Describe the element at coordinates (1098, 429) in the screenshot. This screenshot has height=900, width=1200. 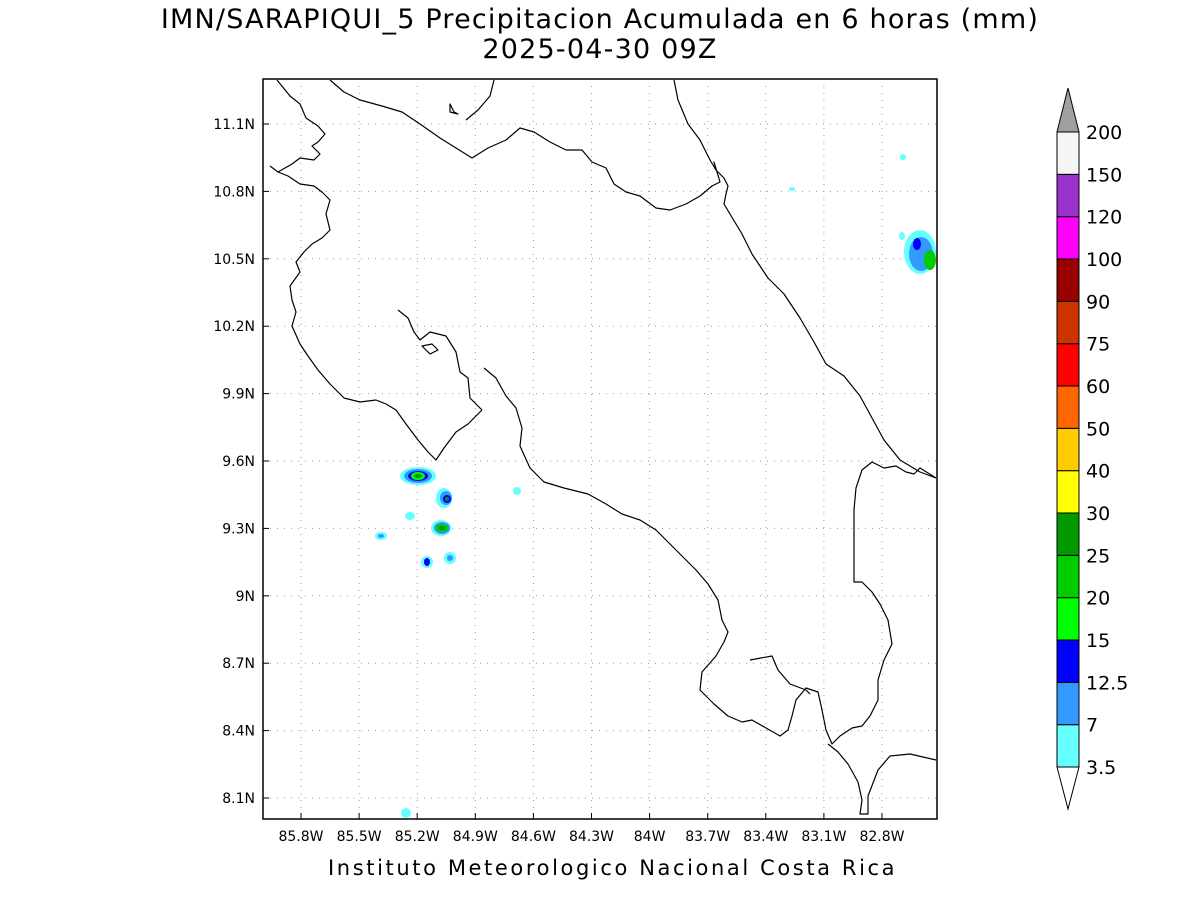
I see `colorbar-label: 50` at that location.